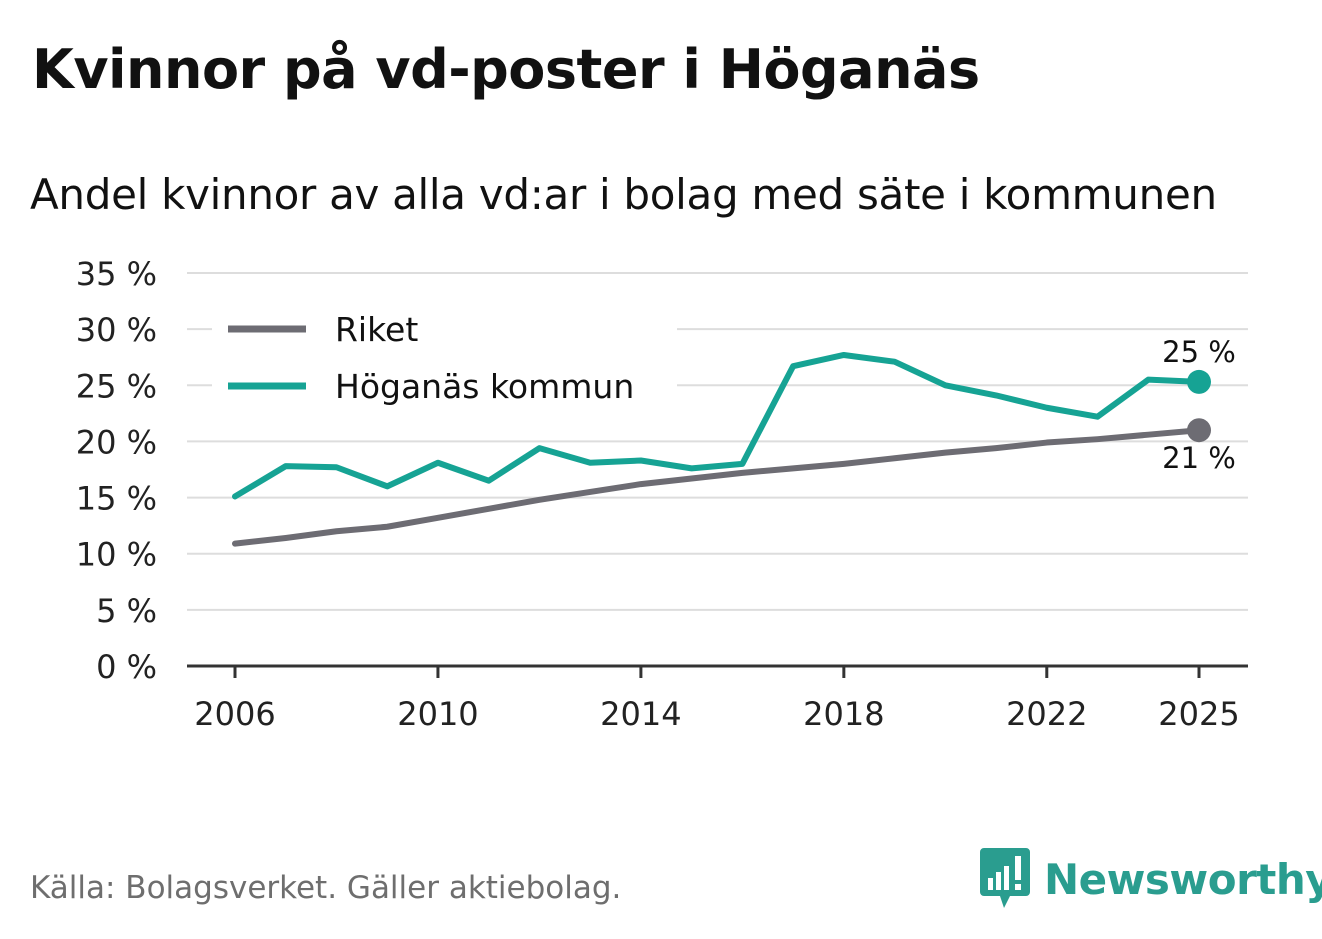  What do you see at coordinates (116, 386) in the screenshot?
I see `y-tick-label: 25 %` at bounding box center [116, 386].